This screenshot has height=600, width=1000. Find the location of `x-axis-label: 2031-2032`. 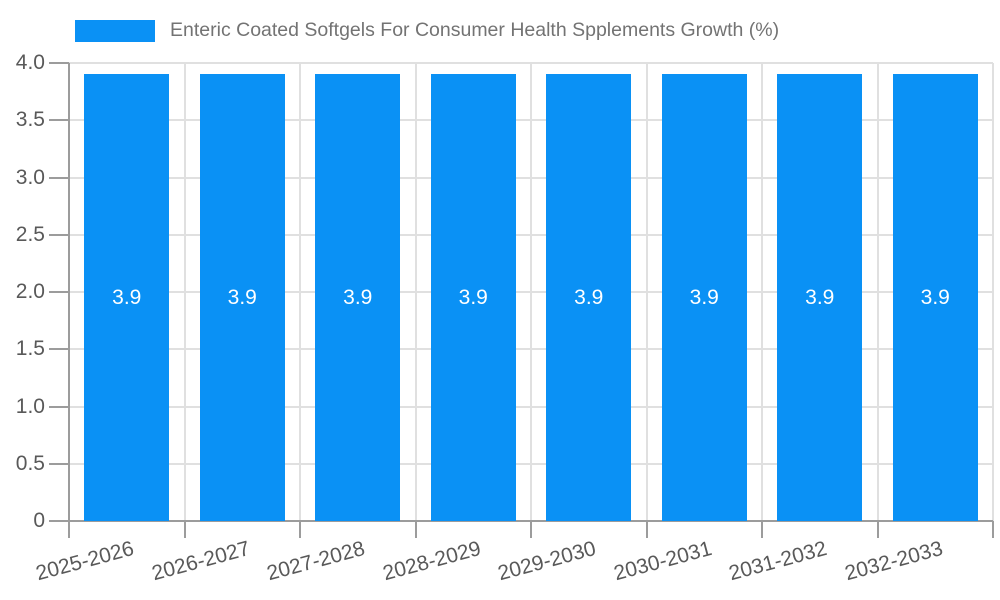

x-axis-label: 2031-2032 is located at coordinates (778, 561).